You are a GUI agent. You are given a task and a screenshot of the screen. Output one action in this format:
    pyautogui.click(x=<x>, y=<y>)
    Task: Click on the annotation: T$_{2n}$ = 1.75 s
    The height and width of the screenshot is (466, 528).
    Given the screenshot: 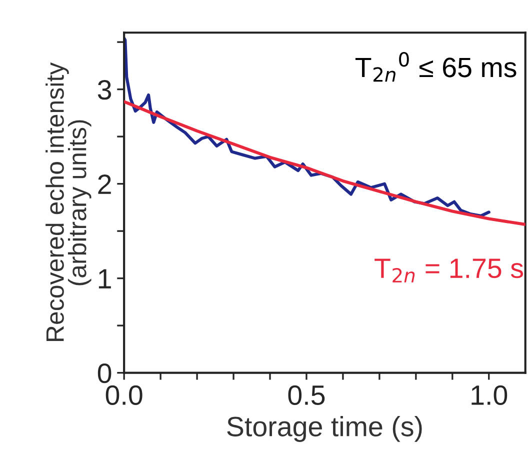 What is the action you would take?
    pyautogui.click(x=448, y=270)
    